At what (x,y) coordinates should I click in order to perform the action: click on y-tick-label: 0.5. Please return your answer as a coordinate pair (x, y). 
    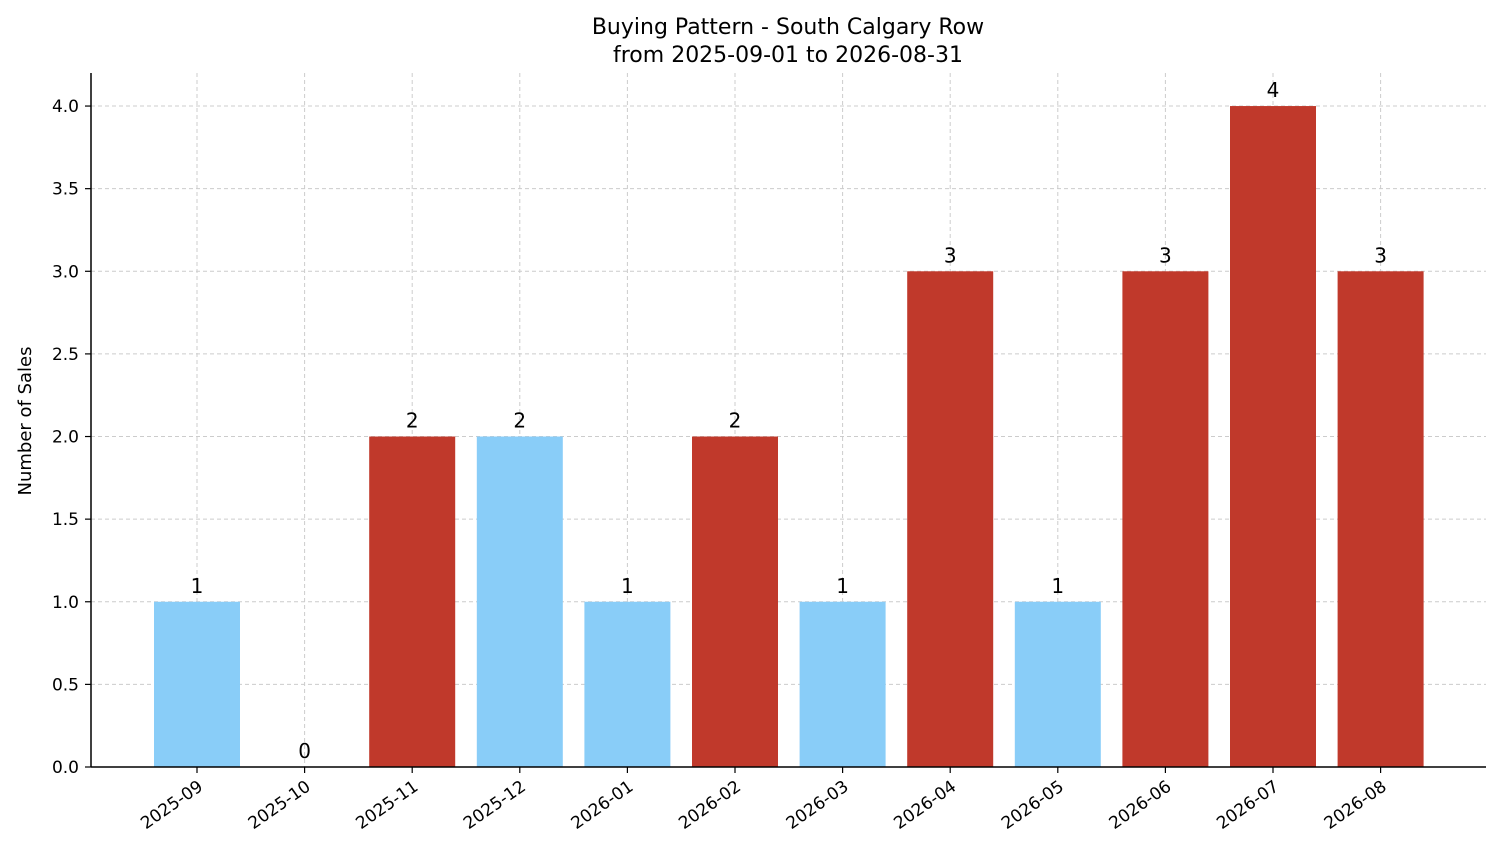
    Looking at the image, I should click on (65, 685).